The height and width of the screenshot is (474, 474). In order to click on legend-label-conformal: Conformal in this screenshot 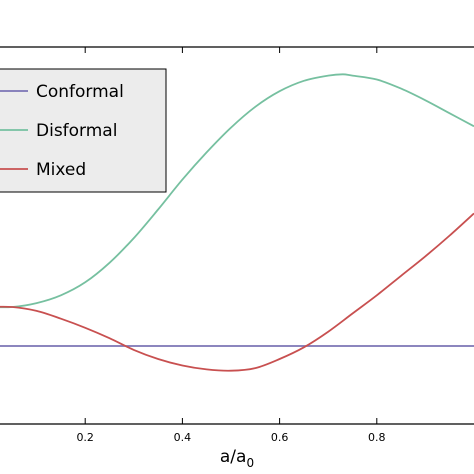, I will do `click(80, 92)`.